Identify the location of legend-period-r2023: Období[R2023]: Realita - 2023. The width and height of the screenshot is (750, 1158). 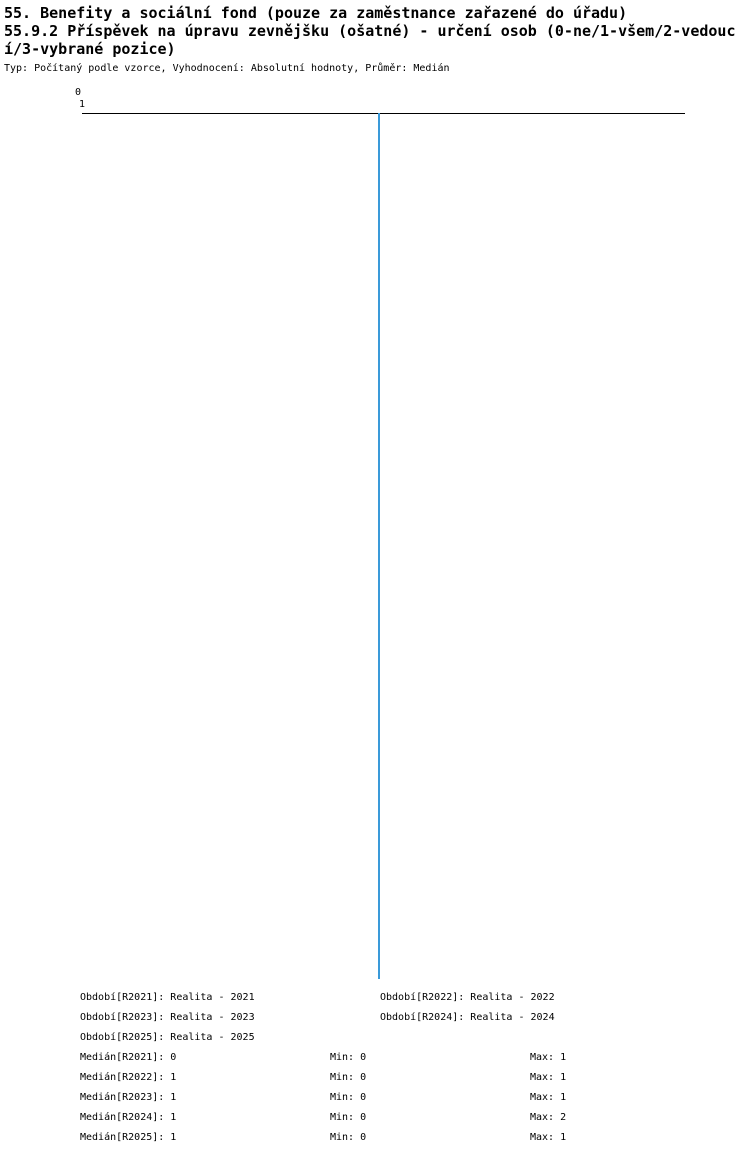
(167, 1017).